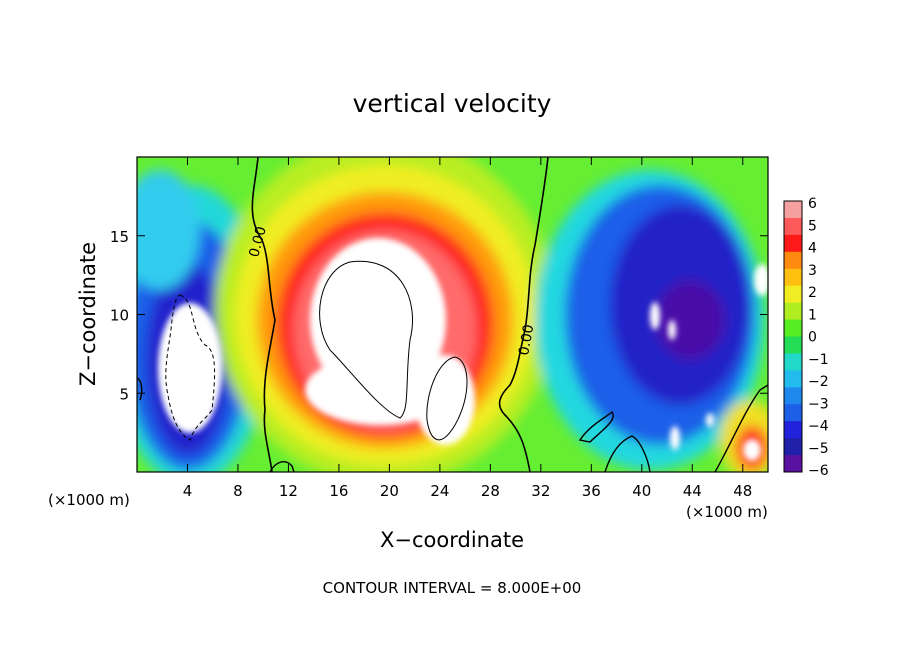  Describe the element at coordinates (88, 314) in the screenshot. I see `y-axis-label: Z−coordinate` at that location.